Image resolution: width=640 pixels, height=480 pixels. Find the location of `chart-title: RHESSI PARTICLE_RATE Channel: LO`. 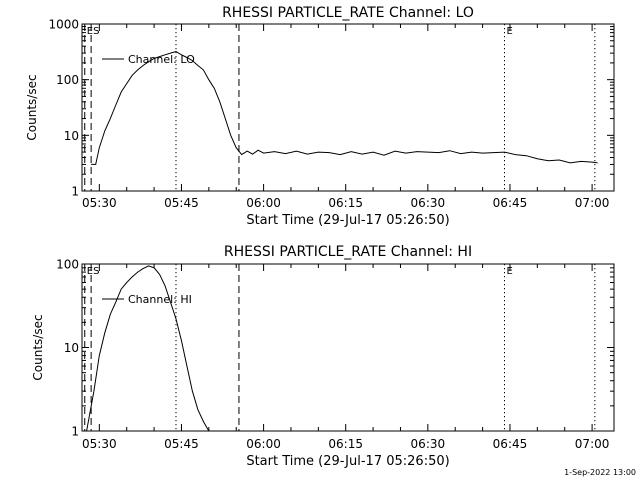

chart-title: RHESSI PARTICLE_RATE Channel: LO is located at coordinates (348, 13).